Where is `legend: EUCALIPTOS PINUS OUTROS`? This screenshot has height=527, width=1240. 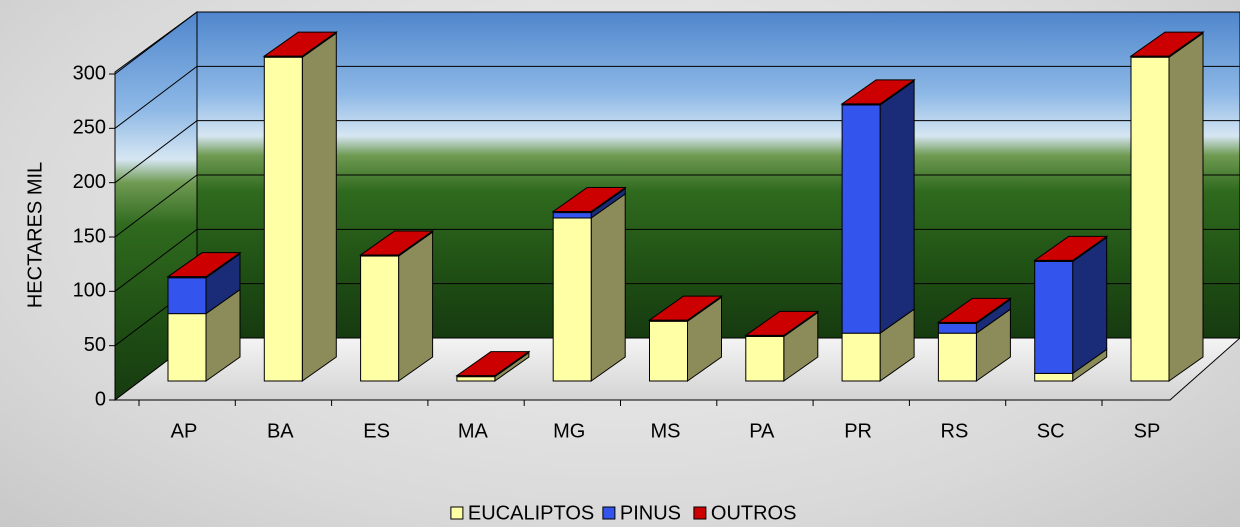
legend: EUCALIPTOS PINUS OUTROS is located at coordinates (623, 513).